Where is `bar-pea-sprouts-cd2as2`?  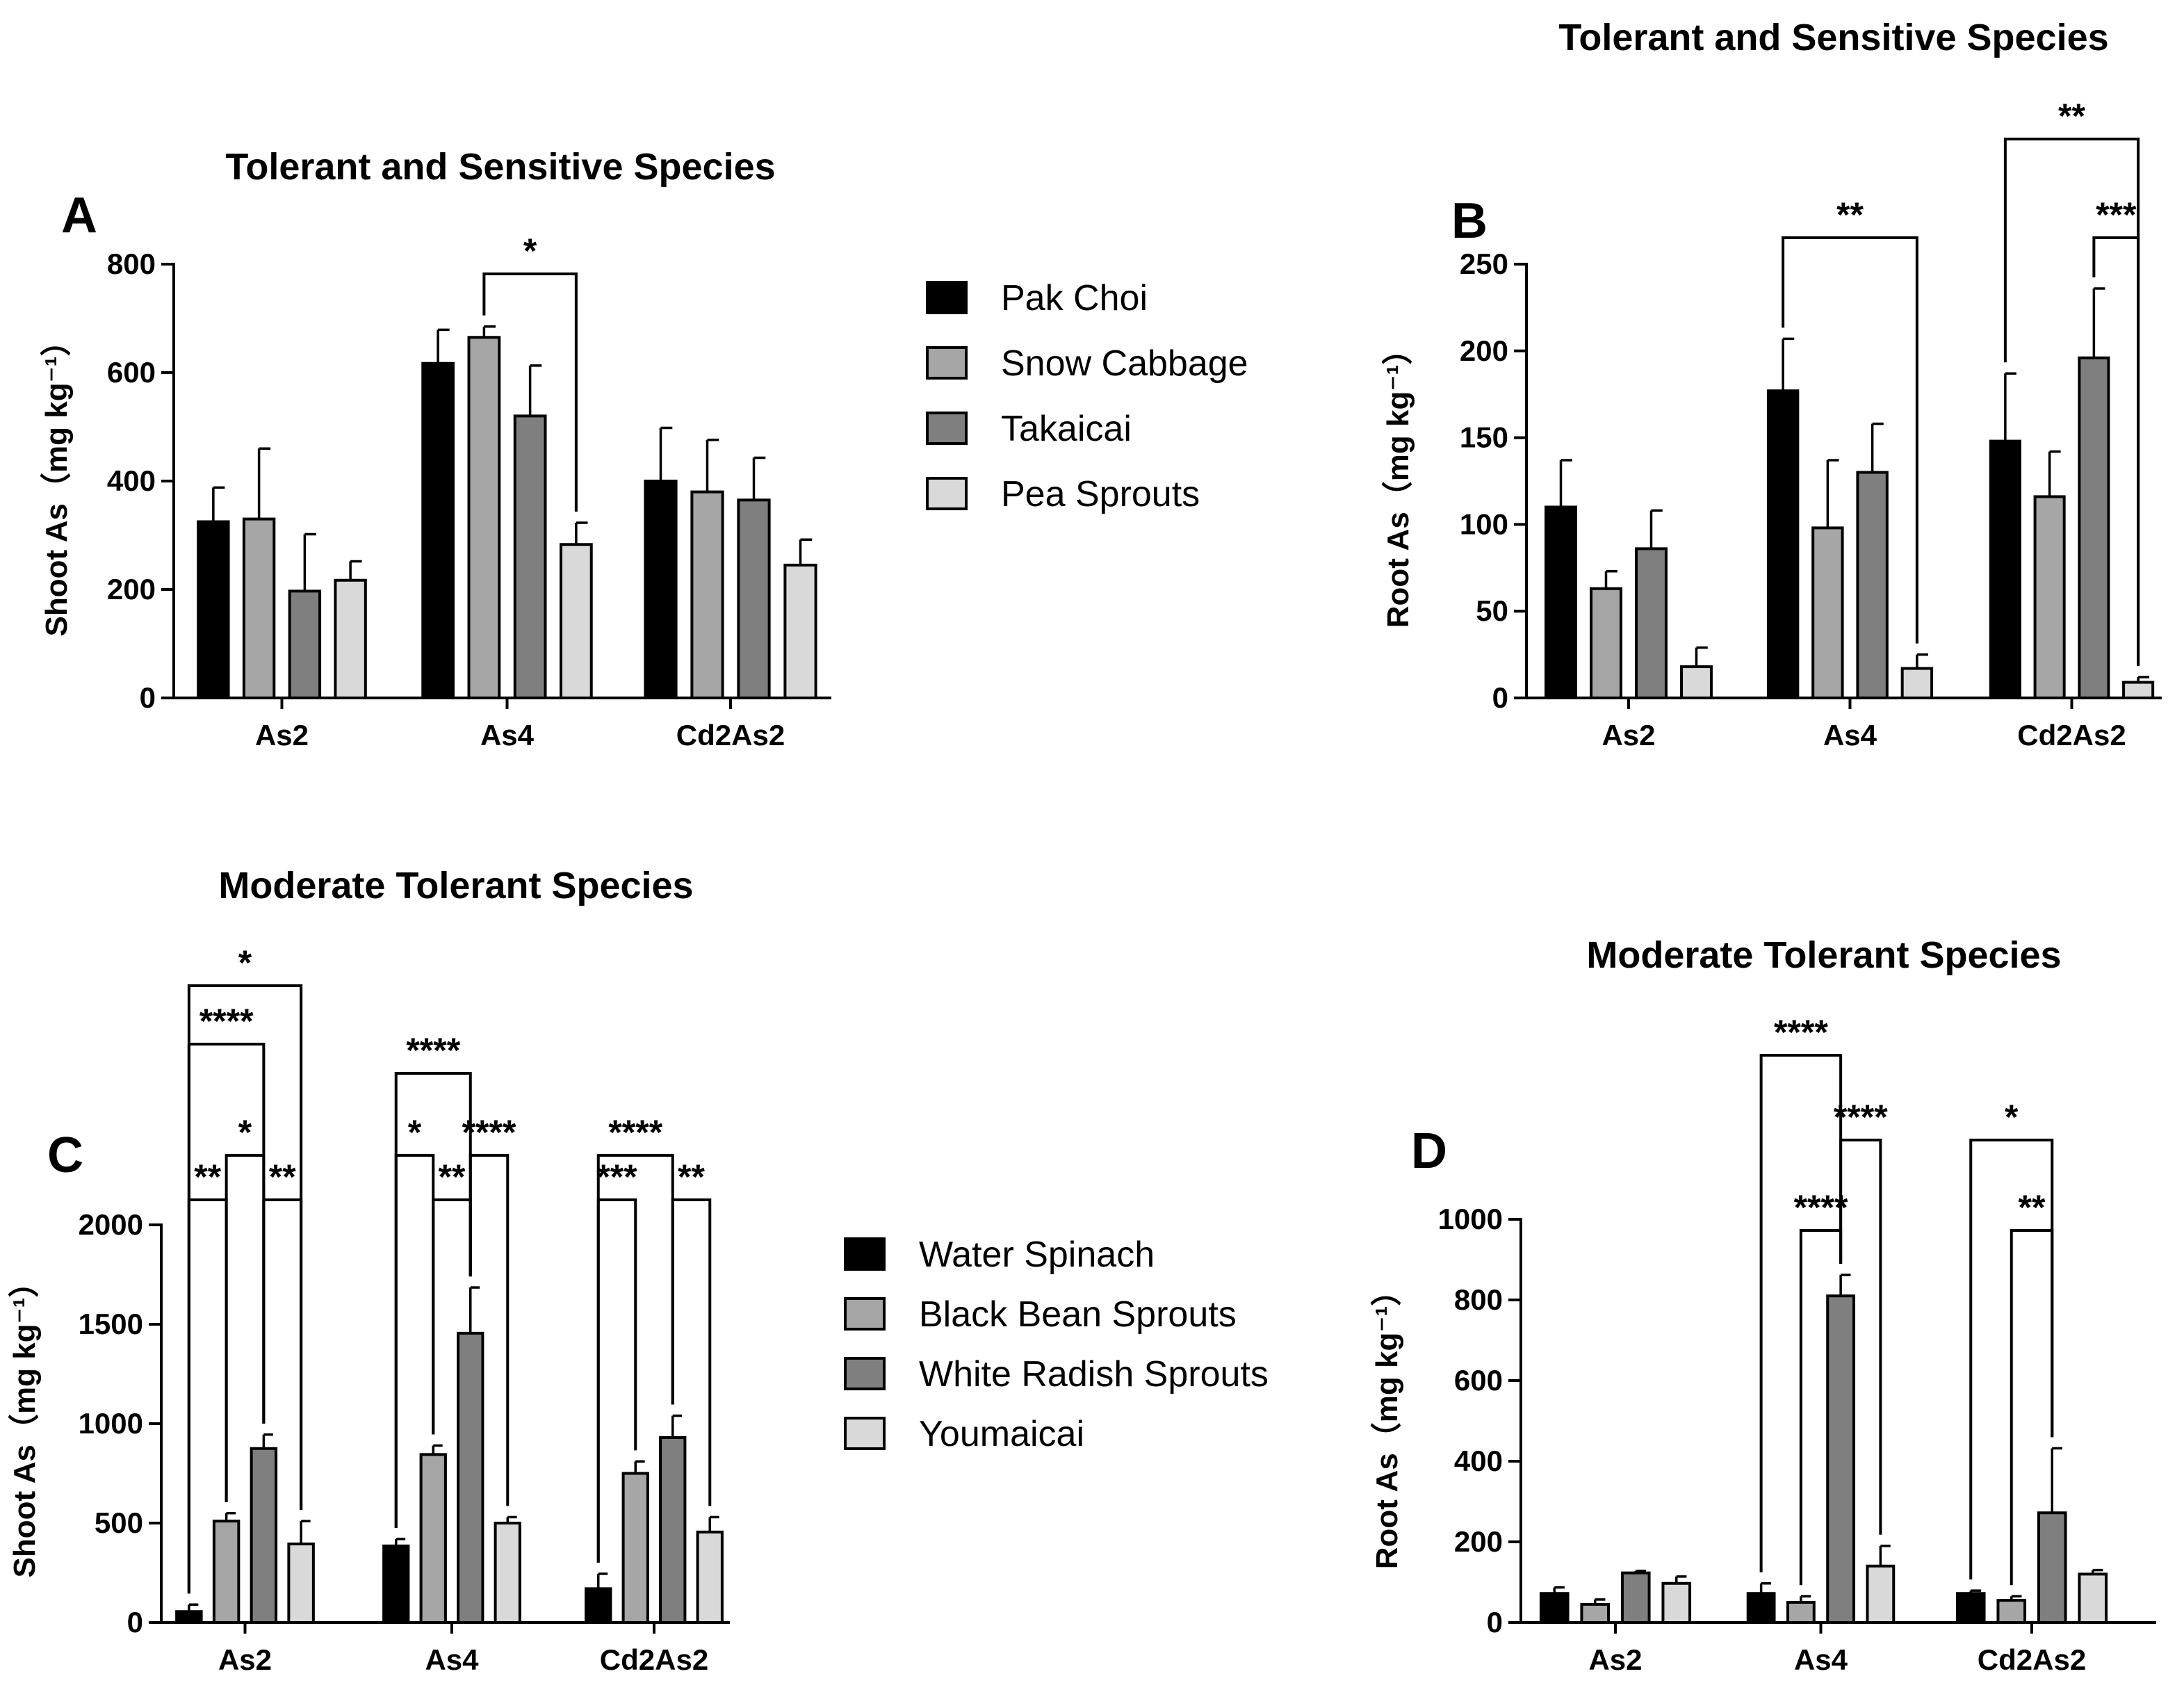 bar-pea-sprouts-cd2as2 is located at coordinates (2138, 690).